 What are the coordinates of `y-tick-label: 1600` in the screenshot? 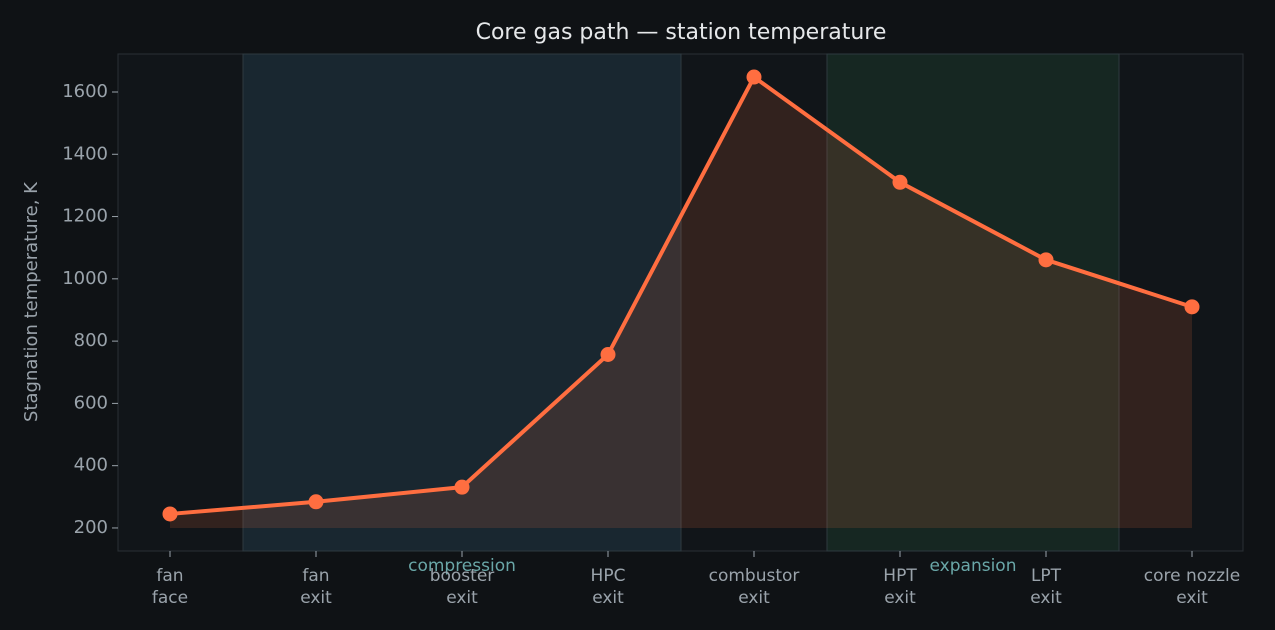 It's located at (85, 91).